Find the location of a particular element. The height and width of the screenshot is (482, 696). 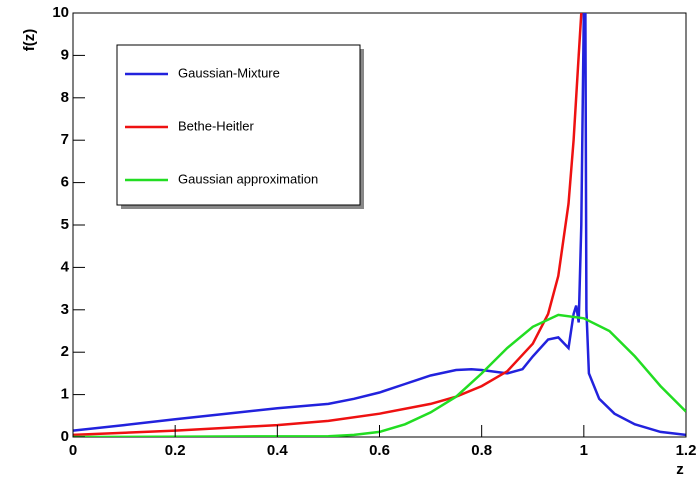

x-tick-label: 0.8 is located at coordinates (481, 450).